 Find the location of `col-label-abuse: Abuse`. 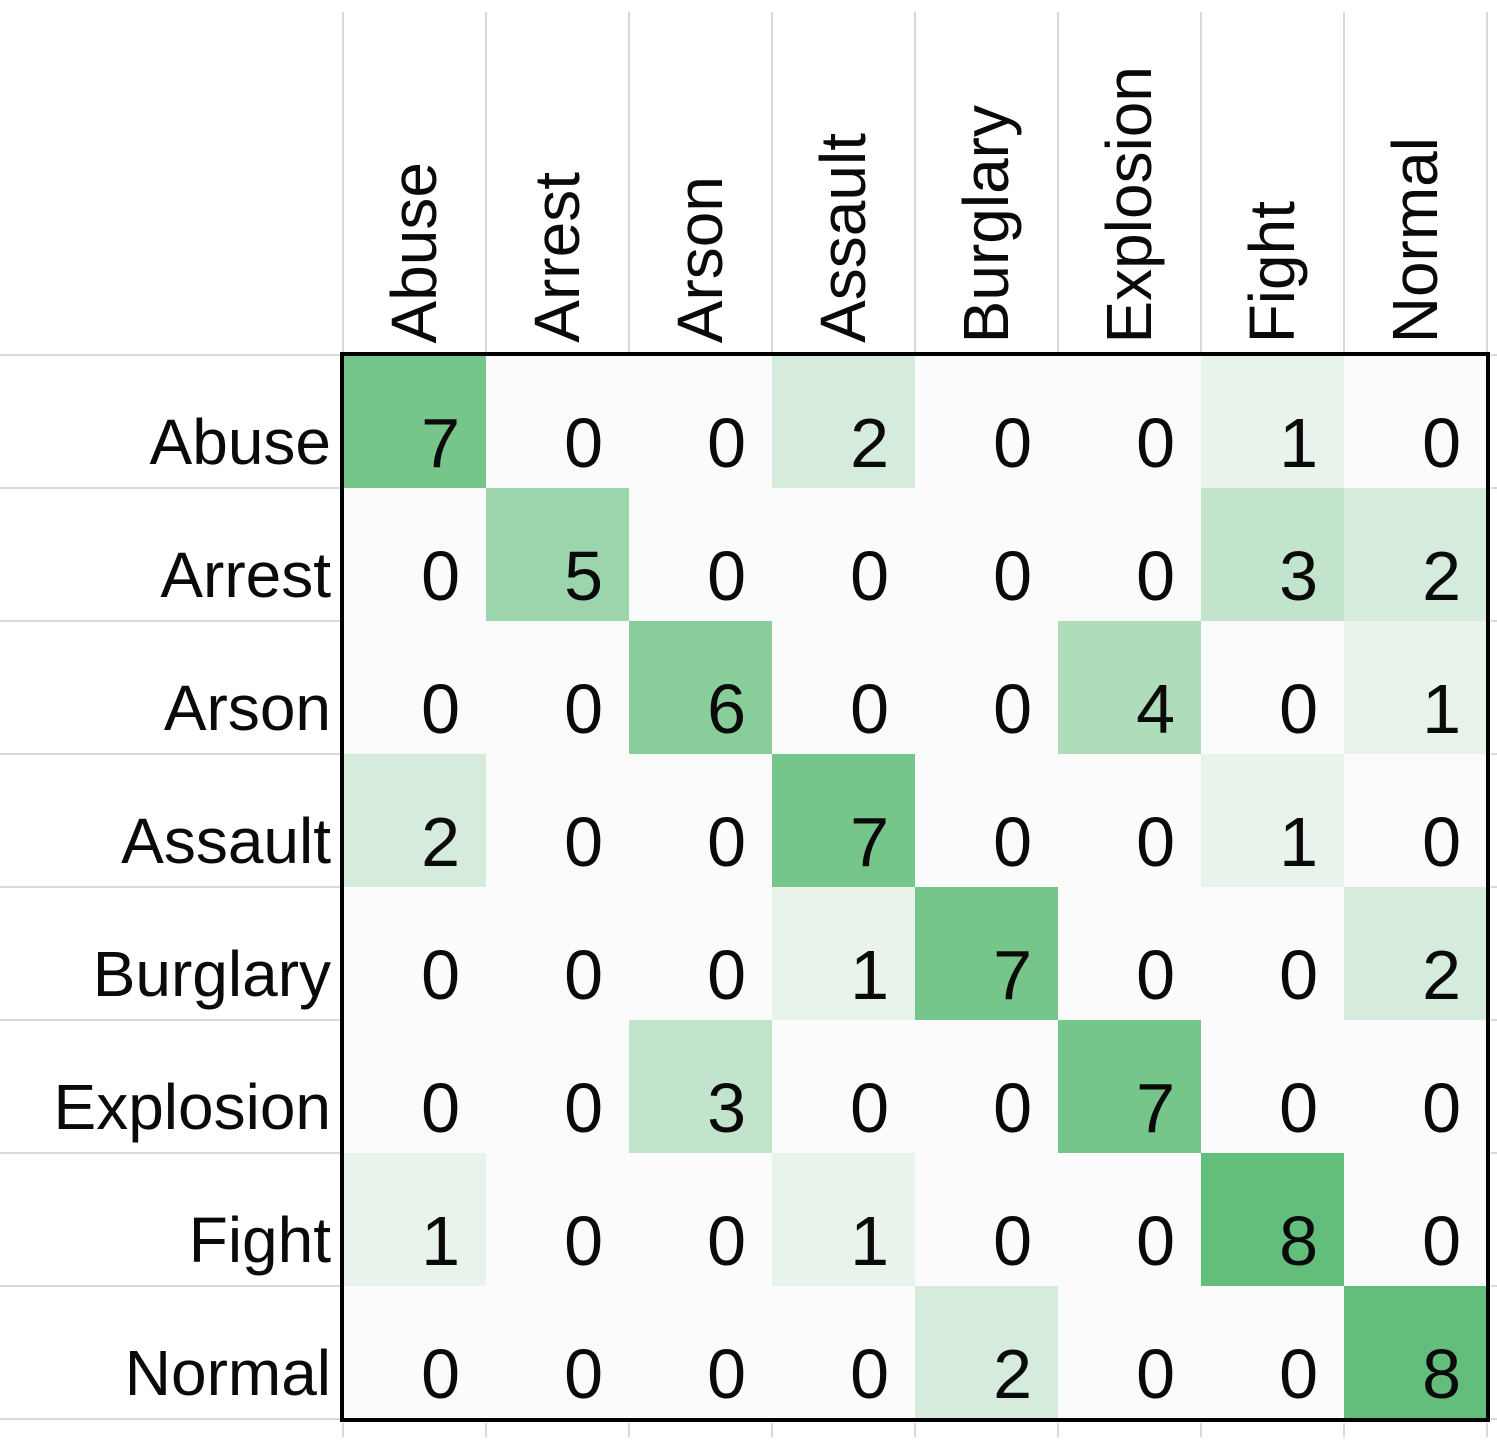

col-label-abuse: Abuse is located at coordinates (414, 177).